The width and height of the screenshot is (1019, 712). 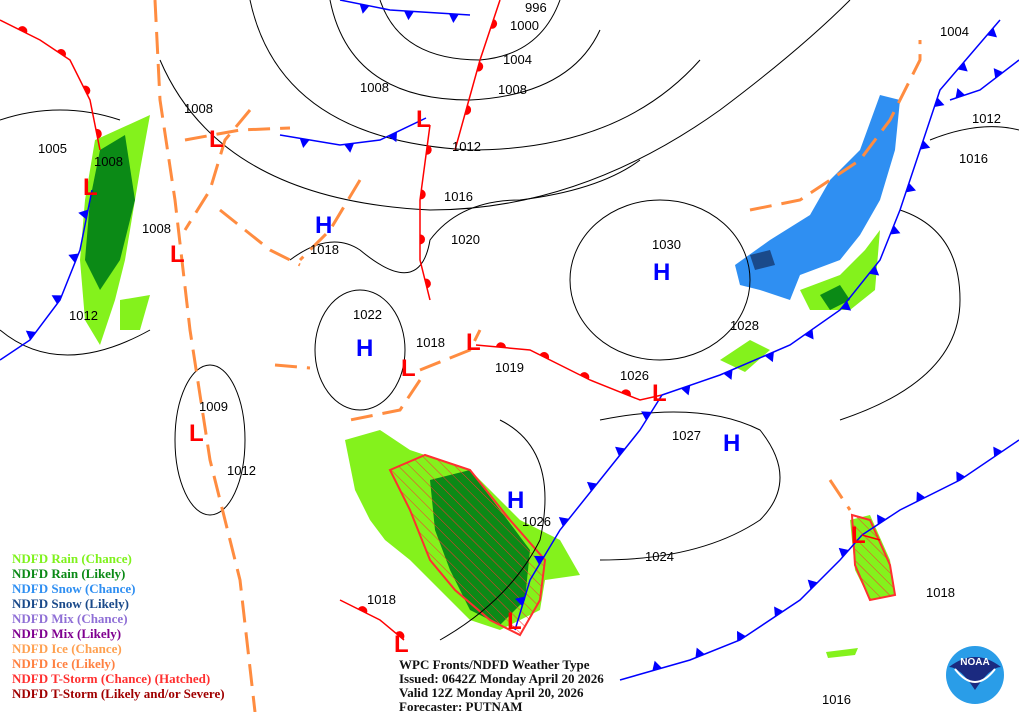 What do you see at coordinates (70, 618) in the screenshot?
I see `legend-item: NDFD Mix (Chance)` at bounding box center [70, 618].